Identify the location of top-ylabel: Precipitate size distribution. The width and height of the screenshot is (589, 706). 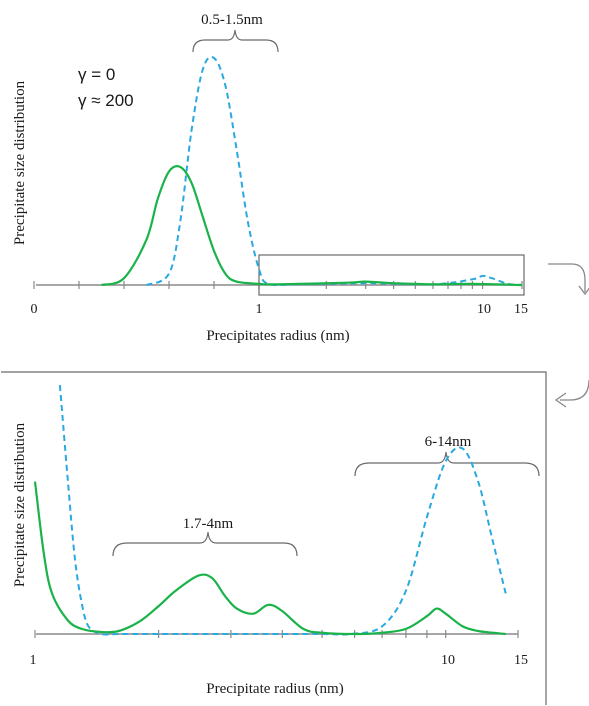
(20, 162).